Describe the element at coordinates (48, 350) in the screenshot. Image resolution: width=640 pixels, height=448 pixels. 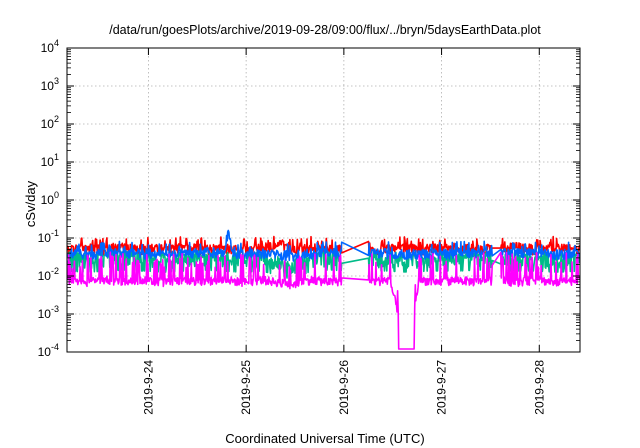
I see `y-tick-label: 10⁻⁴` at that location.